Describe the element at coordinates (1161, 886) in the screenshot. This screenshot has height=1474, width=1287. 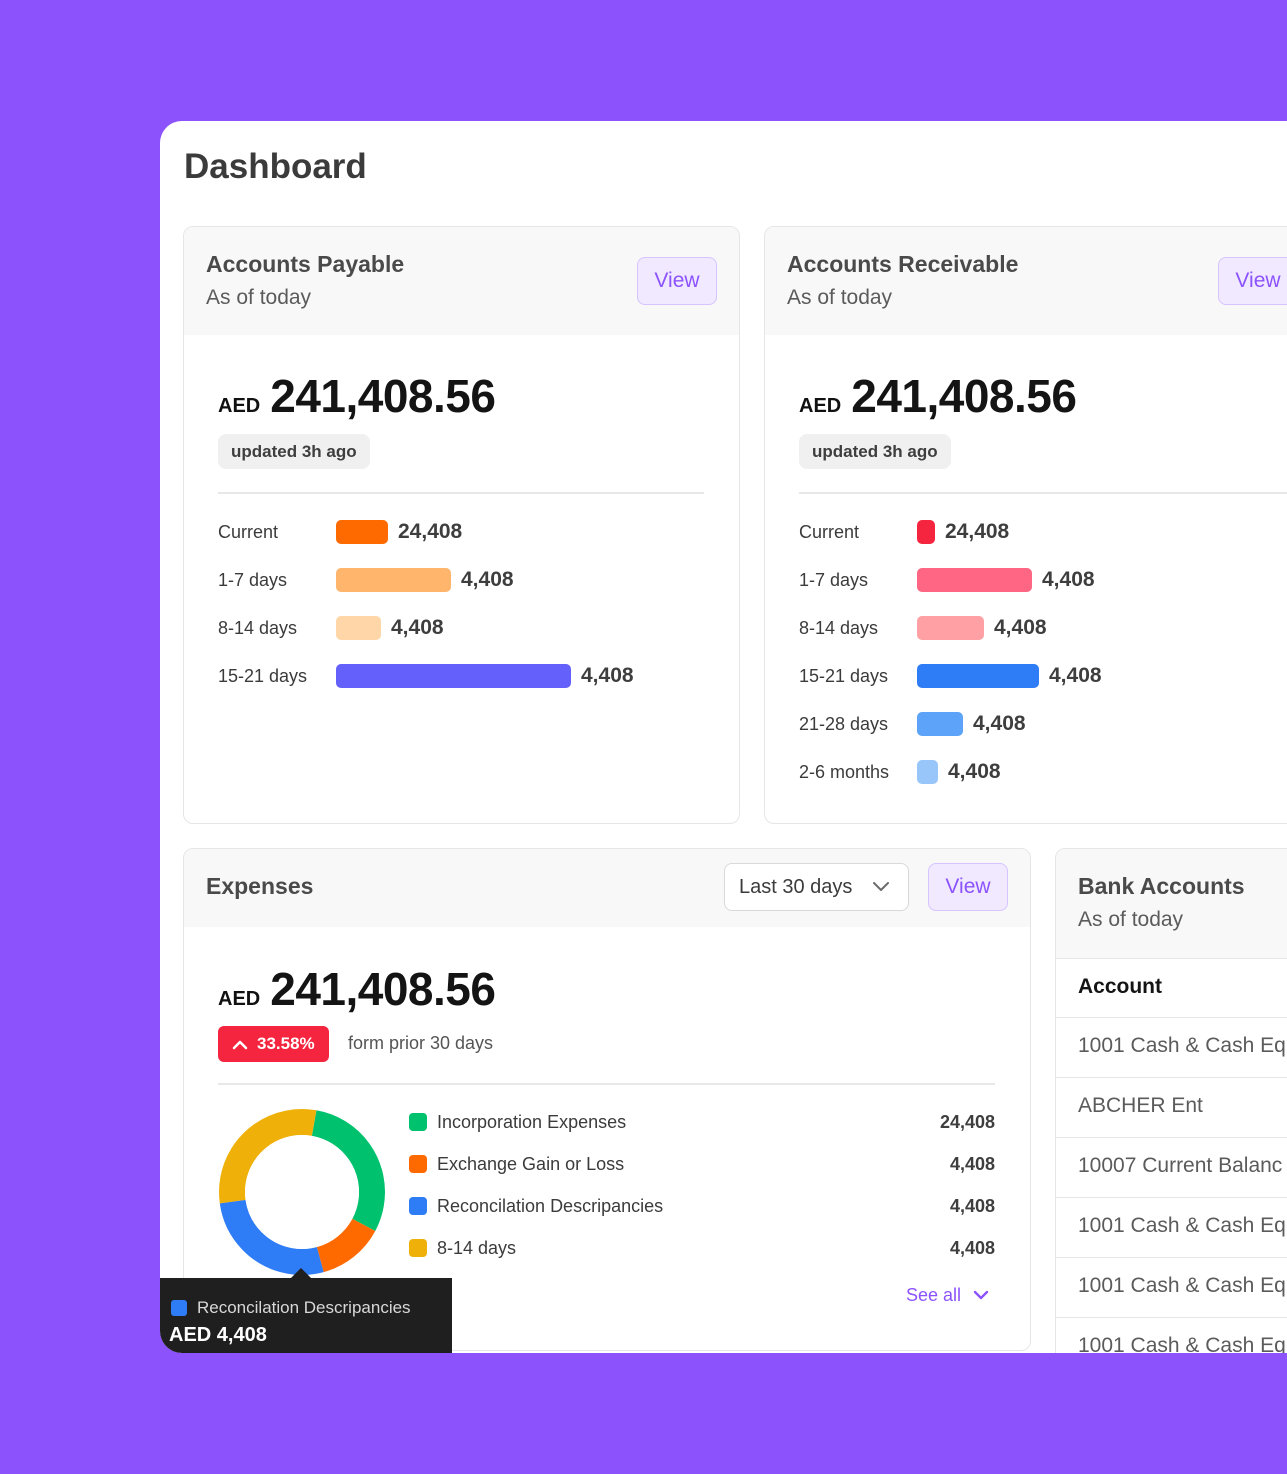
I see `card-title: Bank Accounts` at that location.